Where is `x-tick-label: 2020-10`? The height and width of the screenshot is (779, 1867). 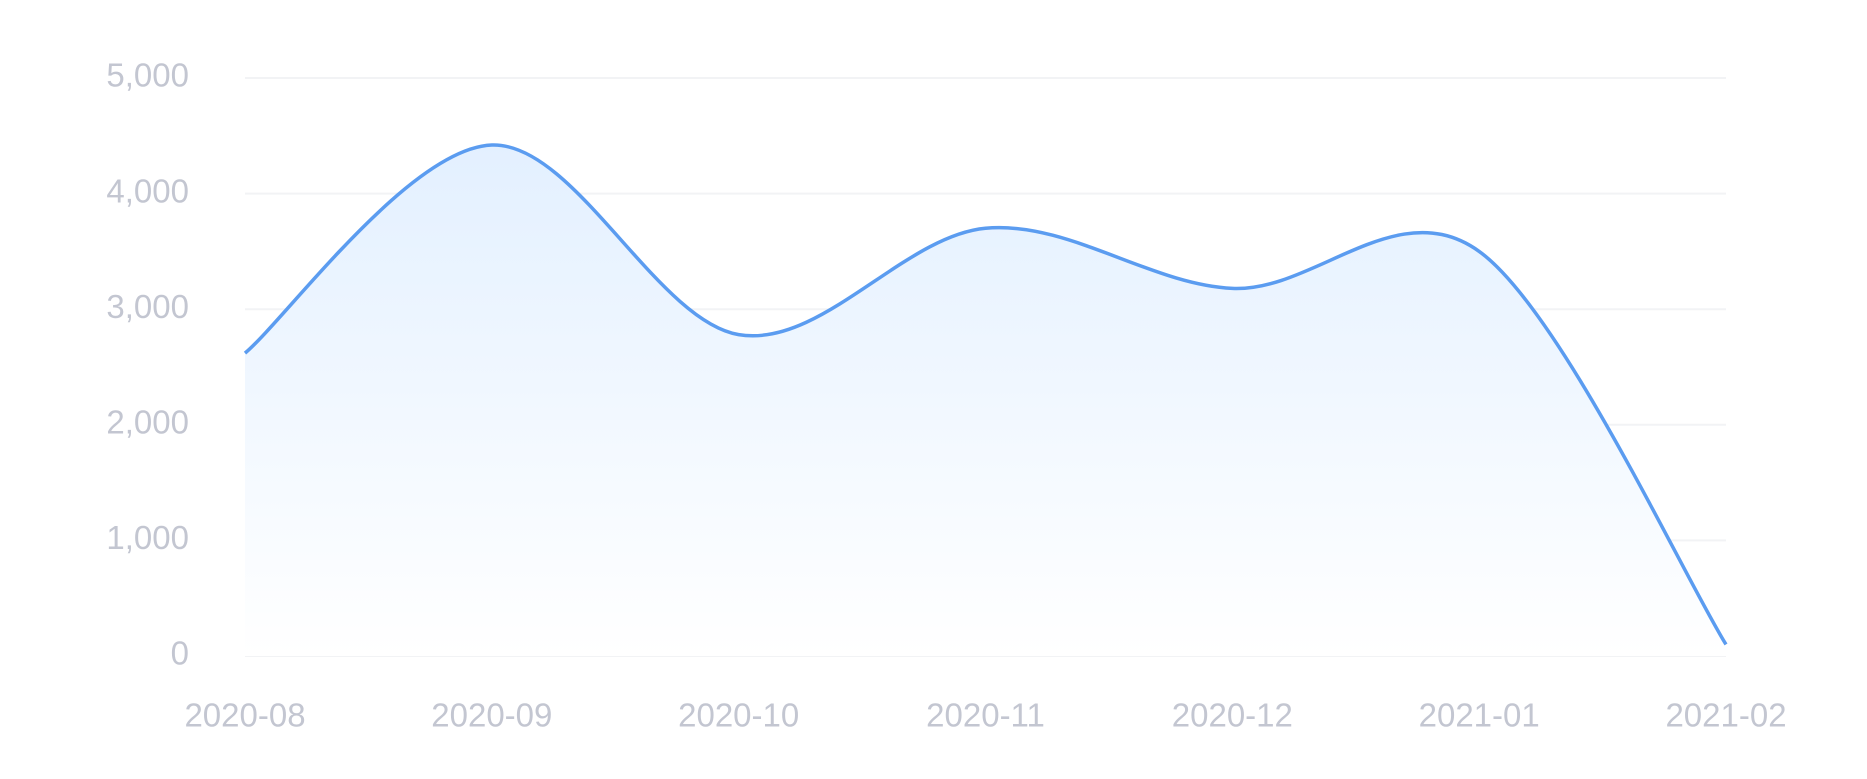 x-tick-label: 2020-10 is located at coordinates (738, 715).